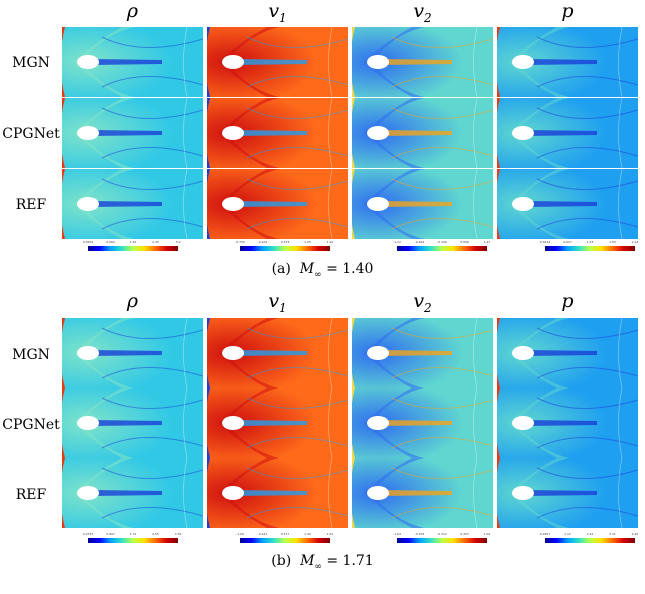 This screenshot has height=594, width=645. What do you see at coordinates (322, 270) in the screenshot?
I see `caption-a: (a) M∞ = 1.40` at bounding box center [322, 270].